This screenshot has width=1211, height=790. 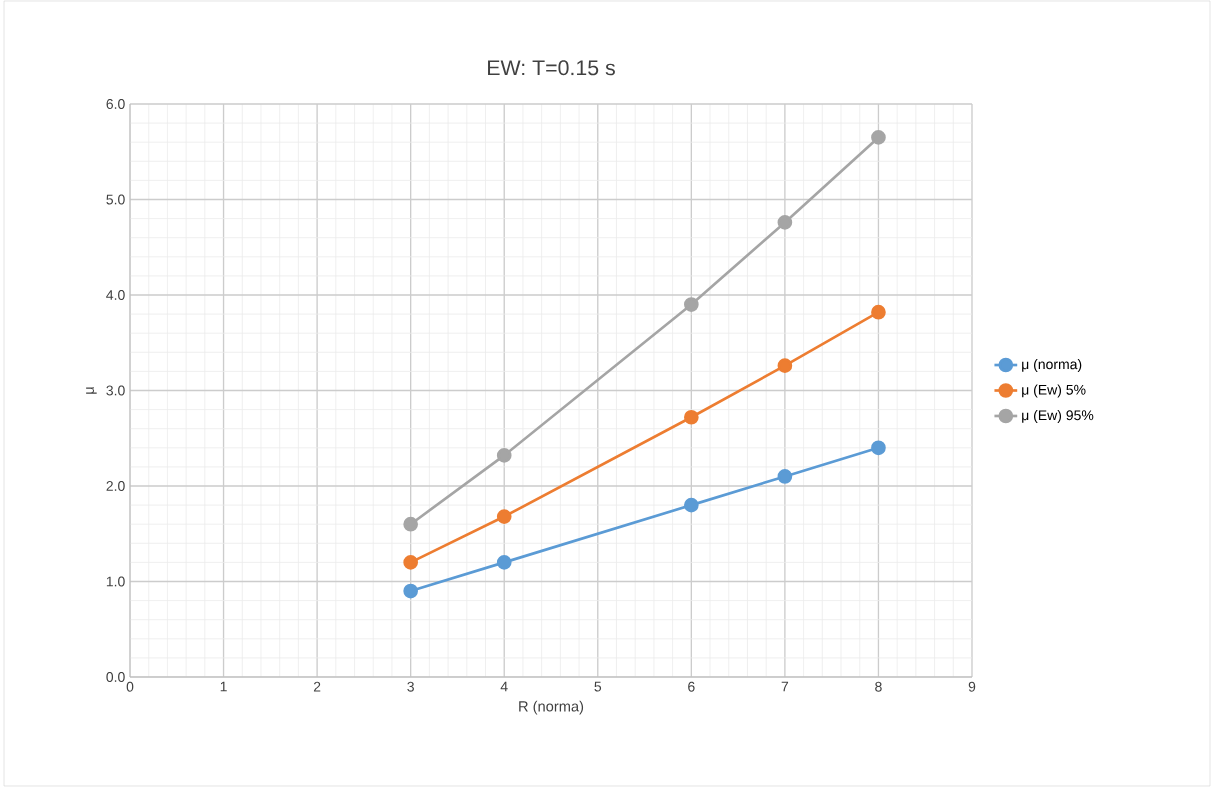 I want to click on x-tick-label: 8, so click(x=878, y=686).